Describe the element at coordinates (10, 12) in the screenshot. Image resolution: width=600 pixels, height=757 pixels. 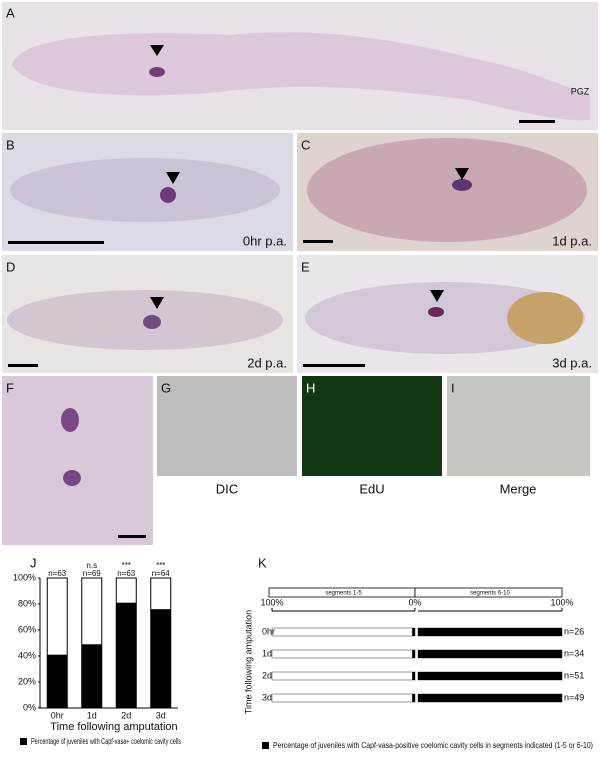
I see `panel-label: A` at that location.